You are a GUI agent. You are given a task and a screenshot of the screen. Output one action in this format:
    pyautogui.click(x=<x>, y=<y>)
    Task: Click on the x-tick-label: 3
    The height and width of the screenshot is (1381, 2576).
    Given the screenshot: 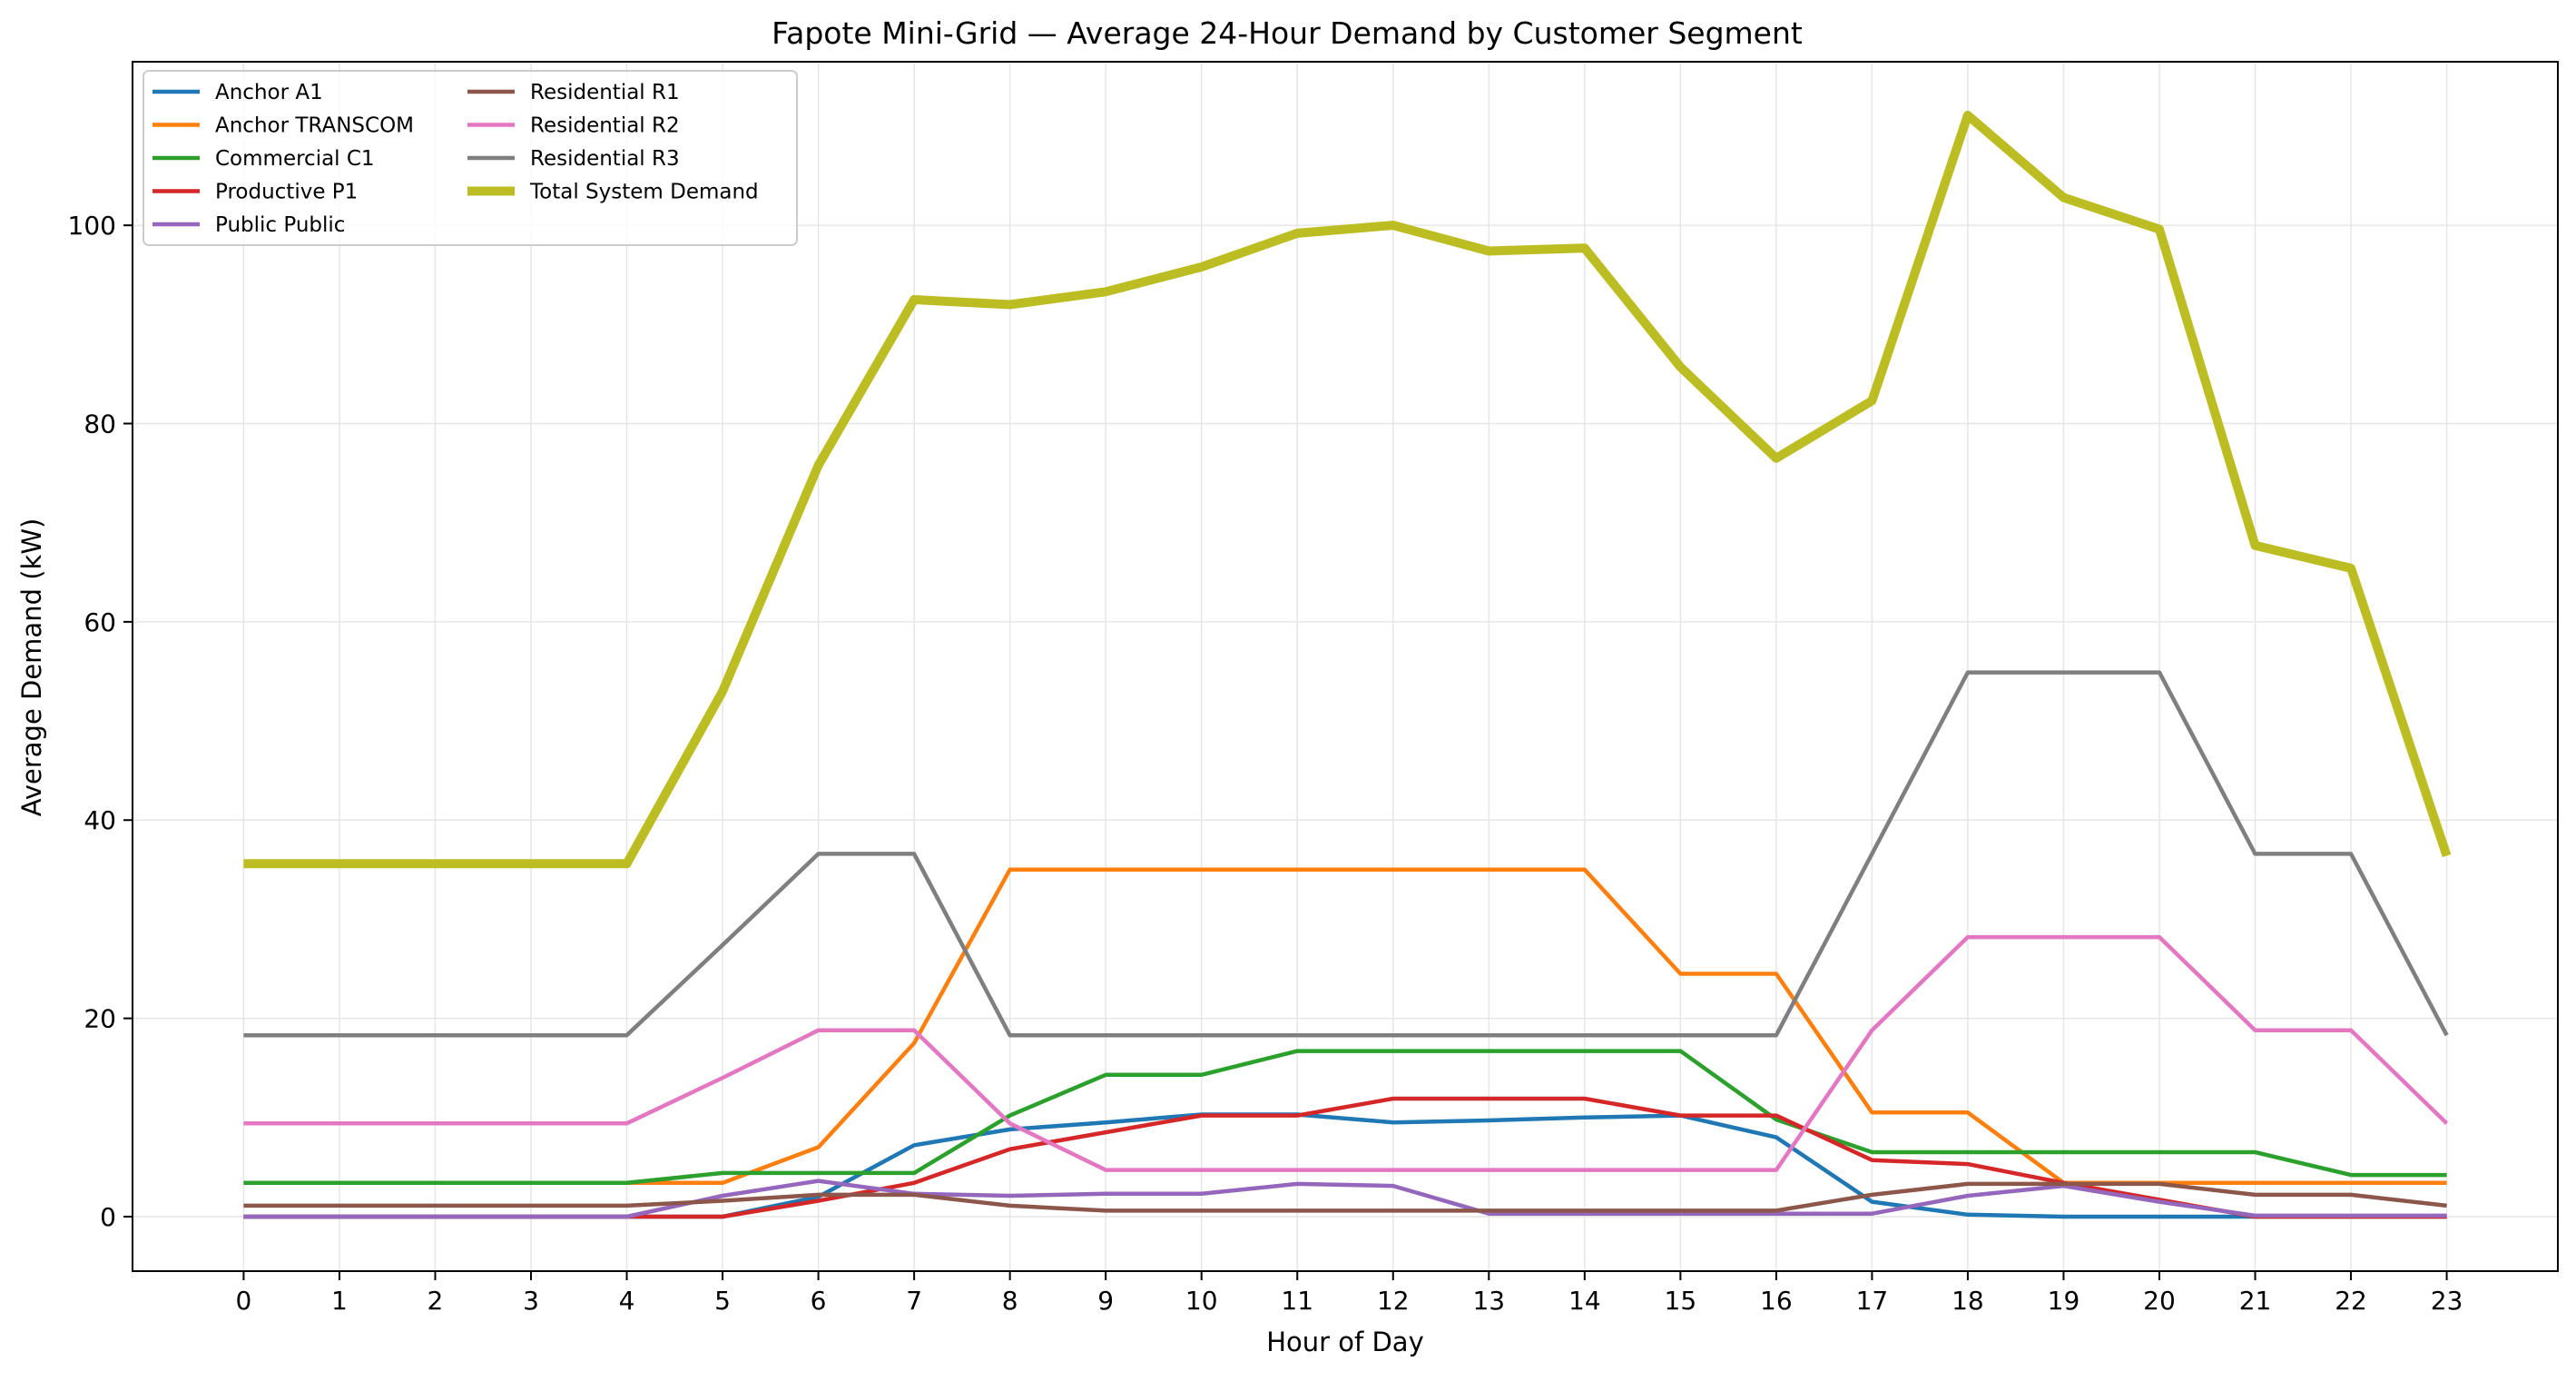 What is the action you would take?
    pyautogui.click(x=531, y=1301)
    